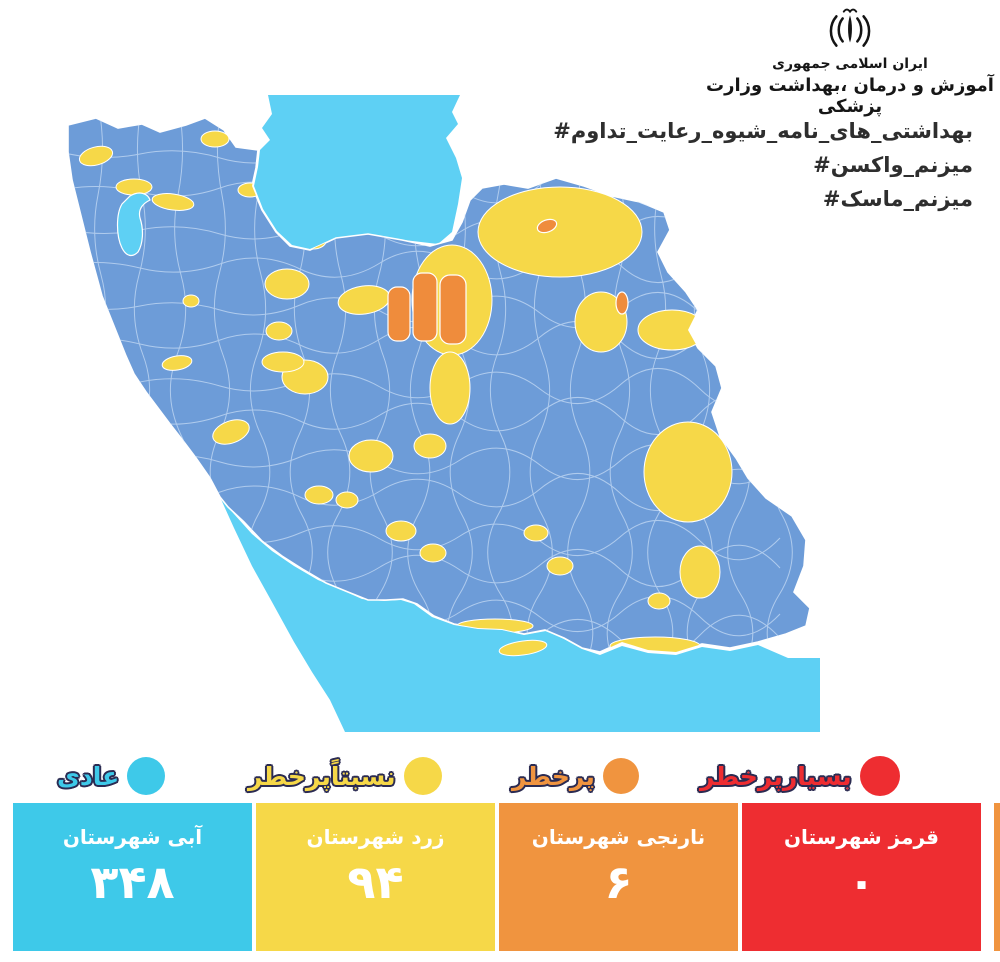 Image resolution: width=1000 pixels, height=962 pixels. What do you see at coordinates (620, 776) in the screenshot?
I see `legend-dot-high-risk-icon` at bounding box center [620, 776].